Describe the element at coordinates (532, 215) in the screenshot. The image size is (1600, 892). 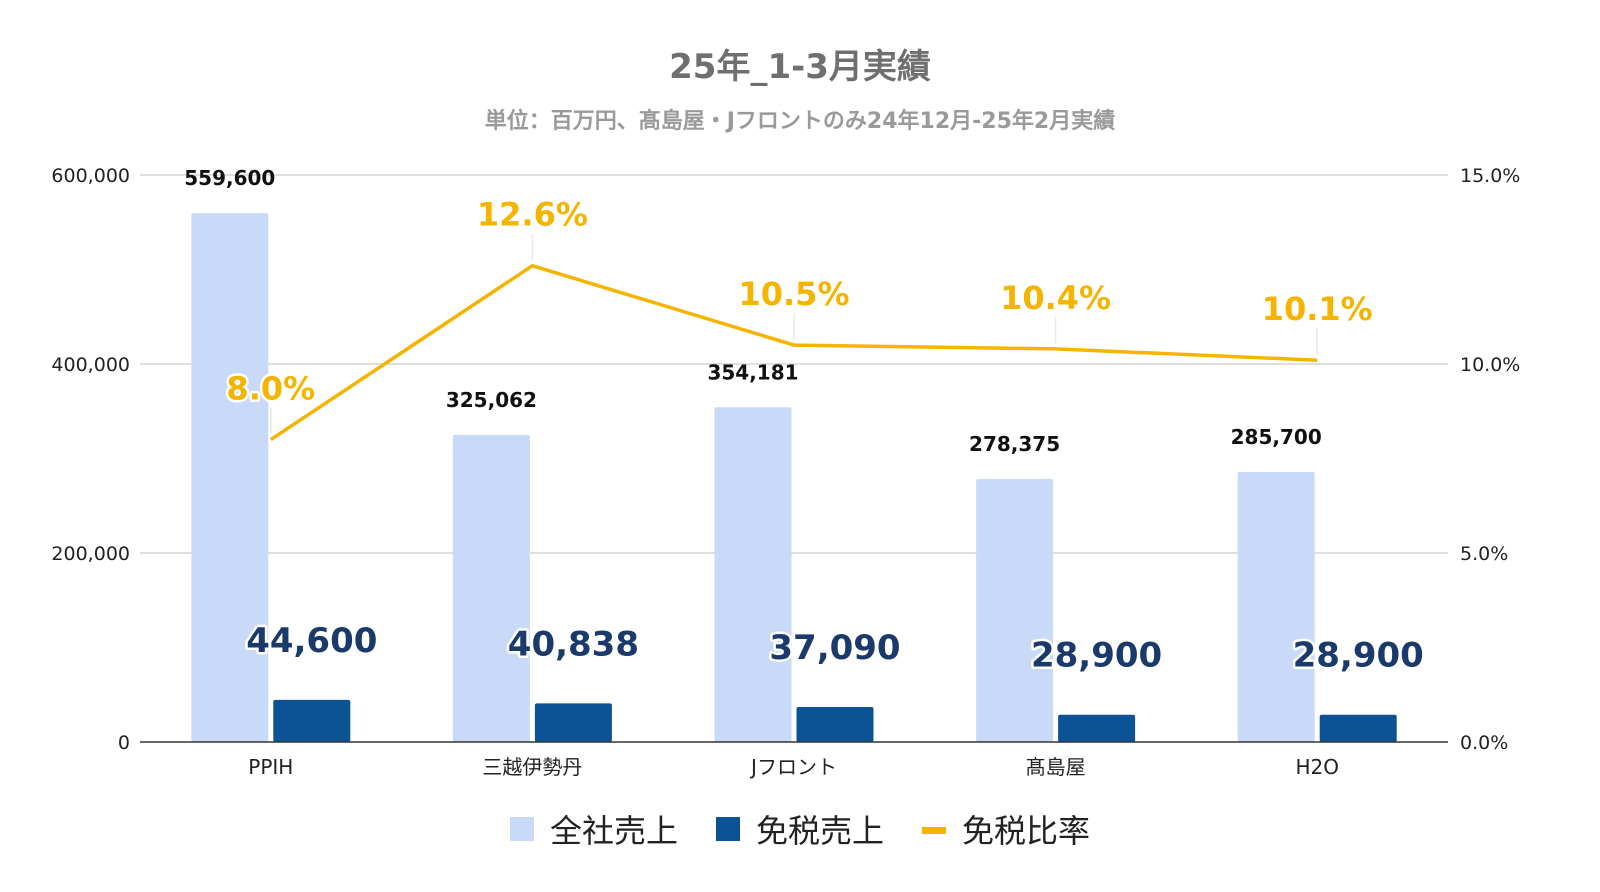
I see `label-duty-free-ratio: 12.6%` at that location.